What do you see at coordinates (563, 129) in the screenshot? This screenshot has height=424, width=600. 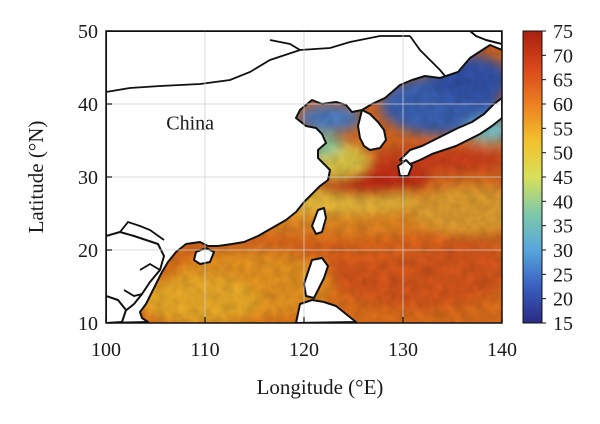 I see `colorbar-tick-label-55: 55` at bounding box center [563, 129].